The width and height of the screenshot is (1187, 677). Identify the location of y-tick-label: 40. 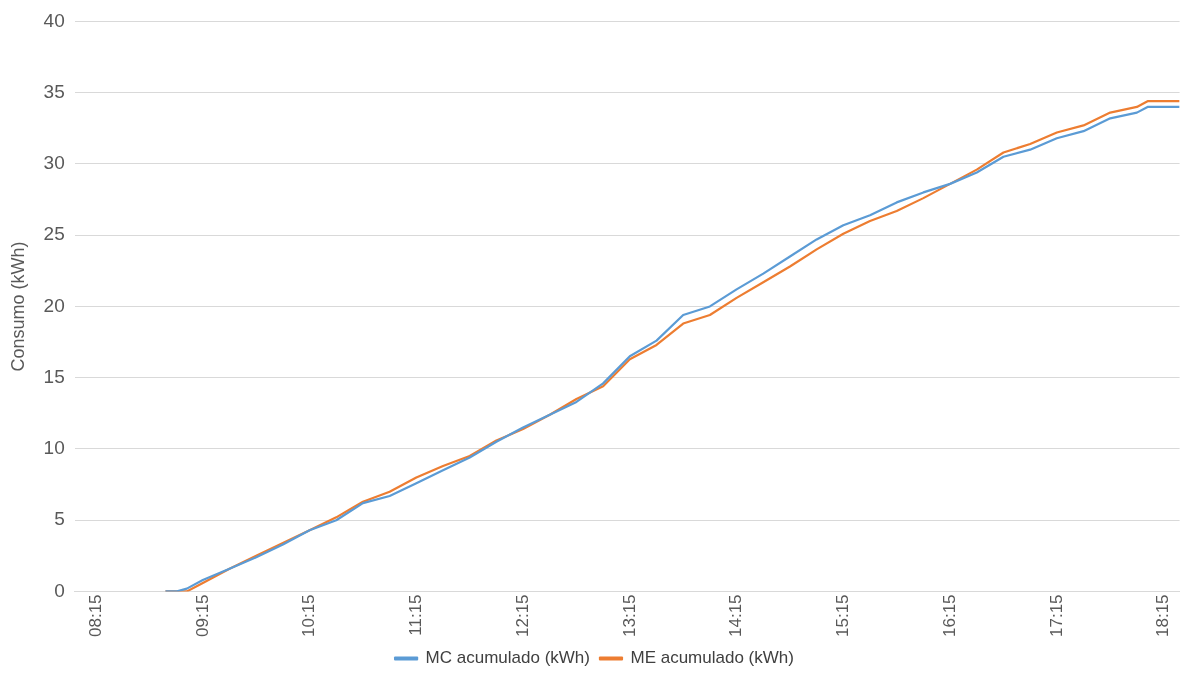
(54, 20).